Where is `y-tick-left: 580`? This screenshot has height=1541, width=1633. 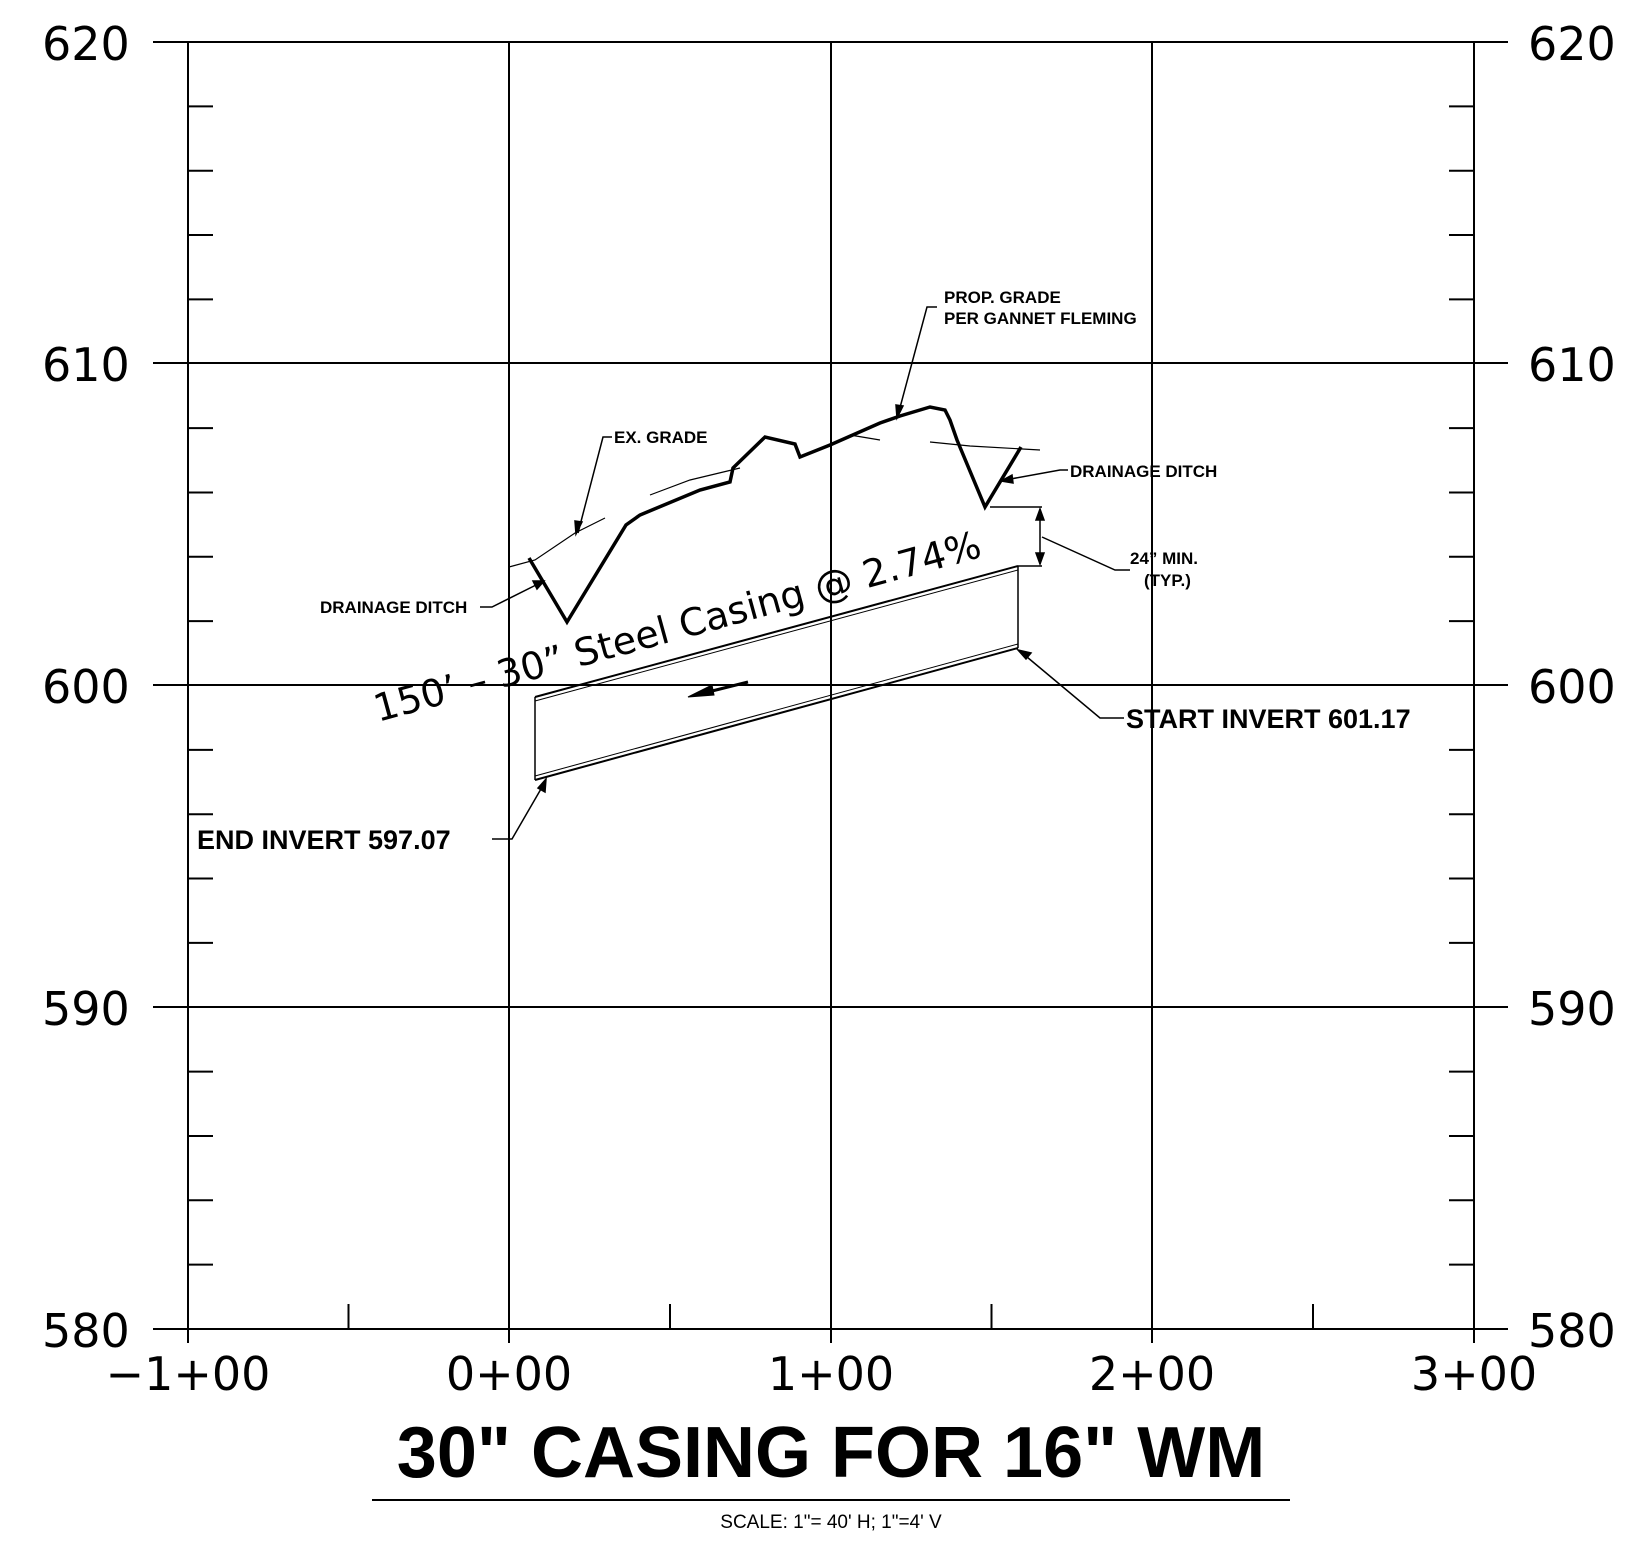
y-tick-left: 580 is located at coordinates (86, 1331).